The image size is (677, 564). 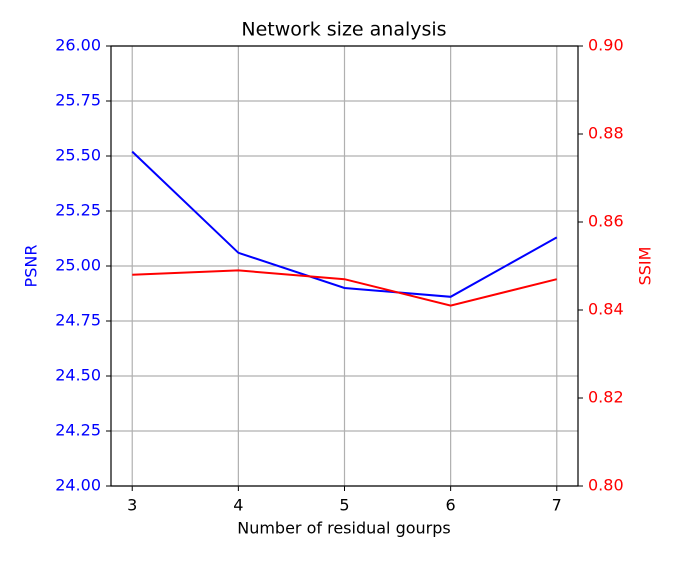 What do you see at coordinates (78, 375) in the screenshot?
I see `y-tick-label: 24.50` at bounding box center [78, 375].